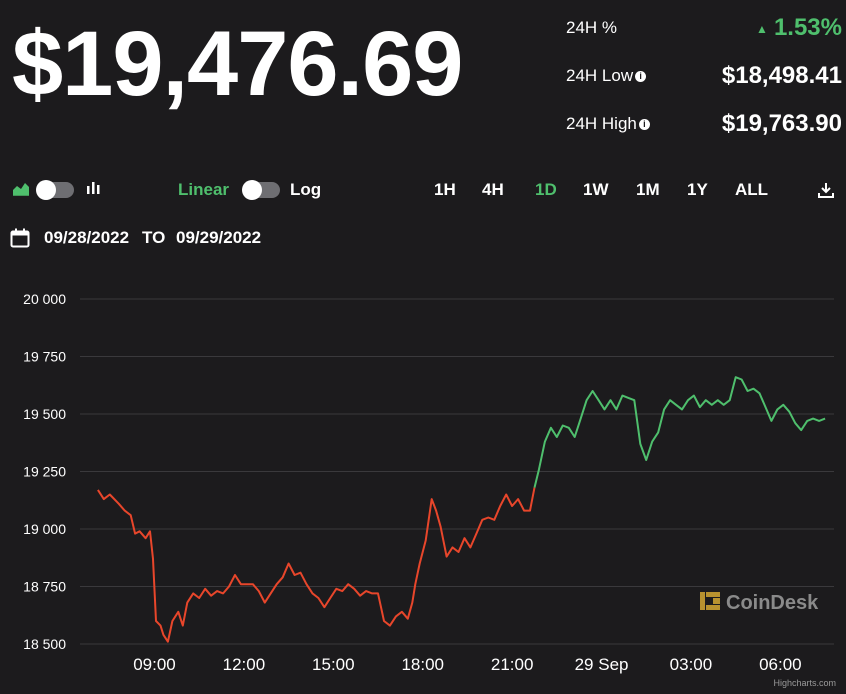  I want to click on stat-label: 24H Low, so click(600, 75).